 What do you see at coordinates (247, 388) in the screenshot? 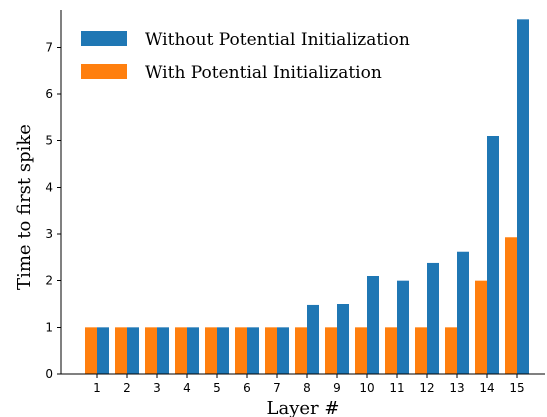
I see `x-tick-label-6: 6` at bounding box center [247, 388].